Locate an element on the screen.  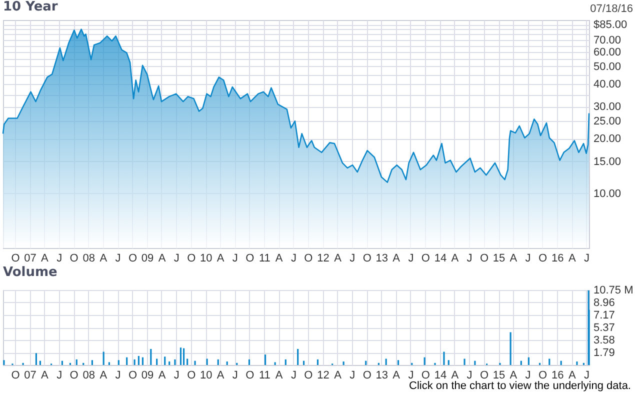
y-tick-label: 30.00 is located at coordinates (608, 107).